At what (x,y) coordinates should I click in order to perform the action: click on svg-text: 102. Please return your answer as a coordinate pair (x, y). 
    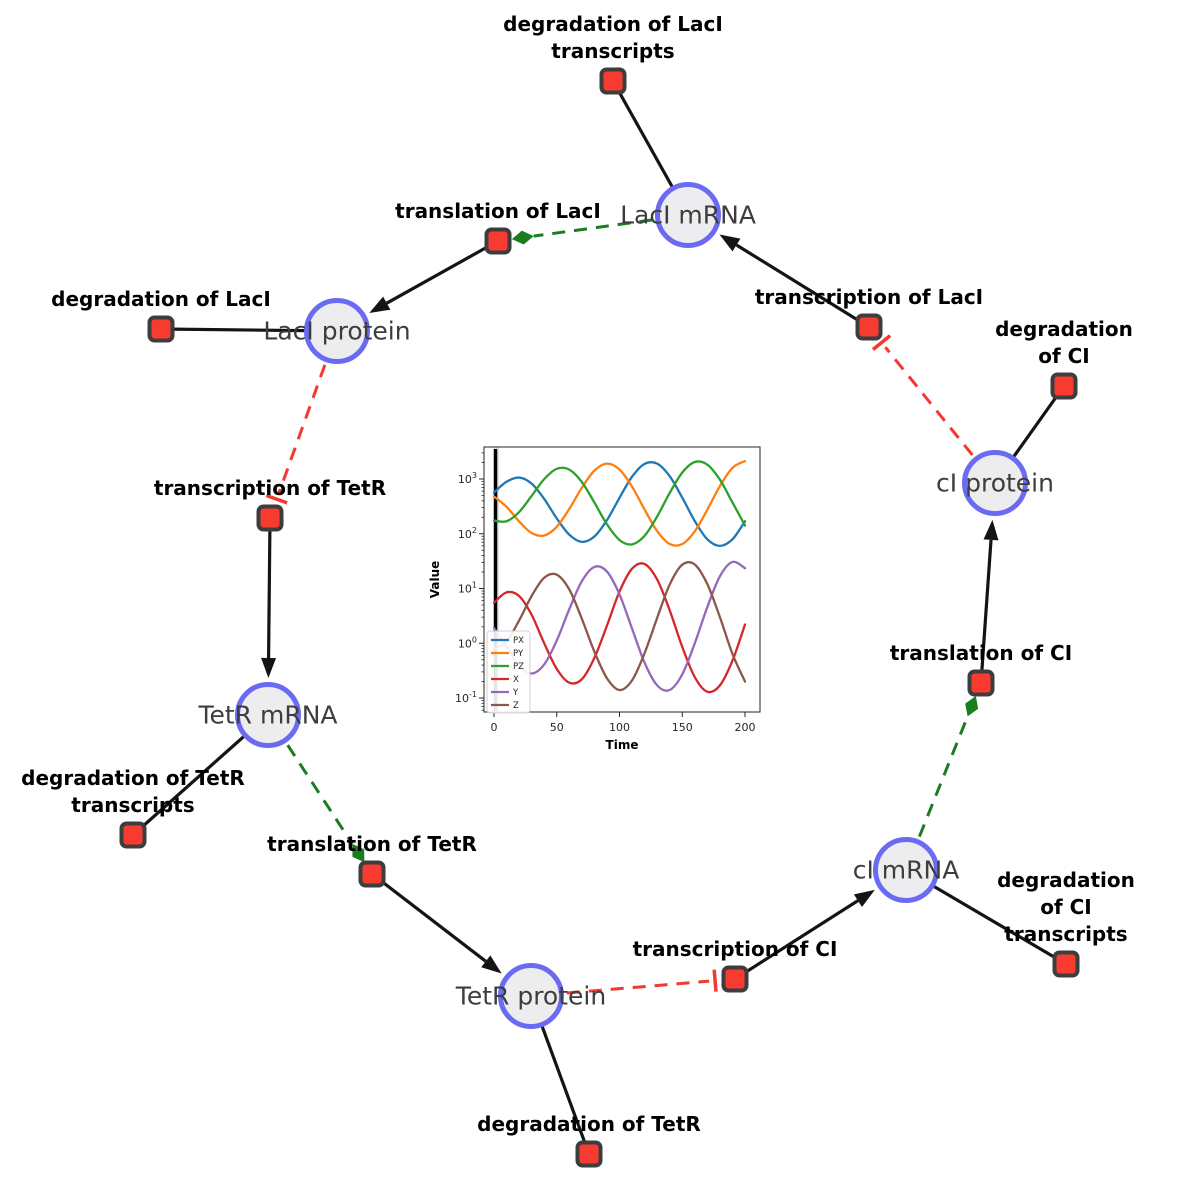
    Looking at the image, I should click on (467, 533).